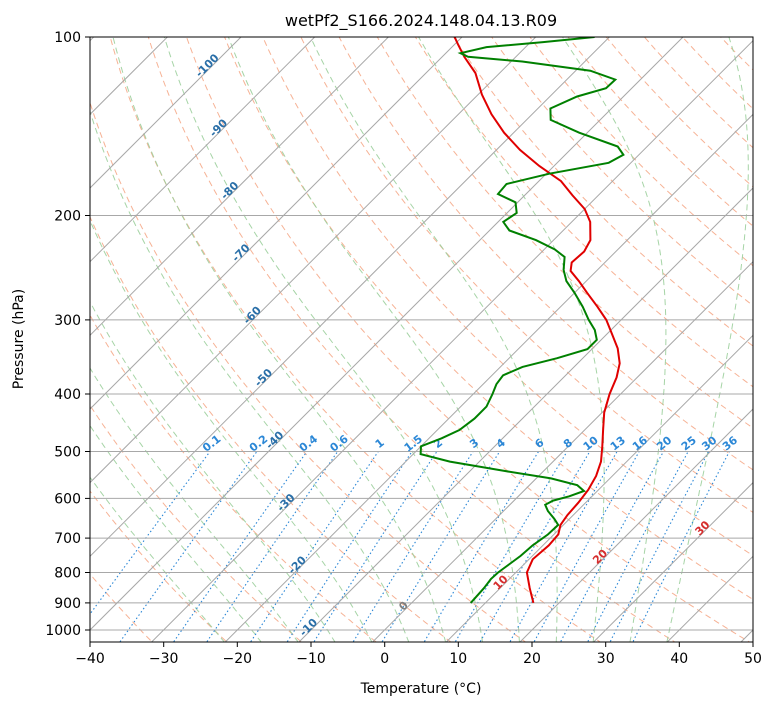 This screenshot has height=708, width=775. I want to click on y-tick-label: 100, so click(67, 38).